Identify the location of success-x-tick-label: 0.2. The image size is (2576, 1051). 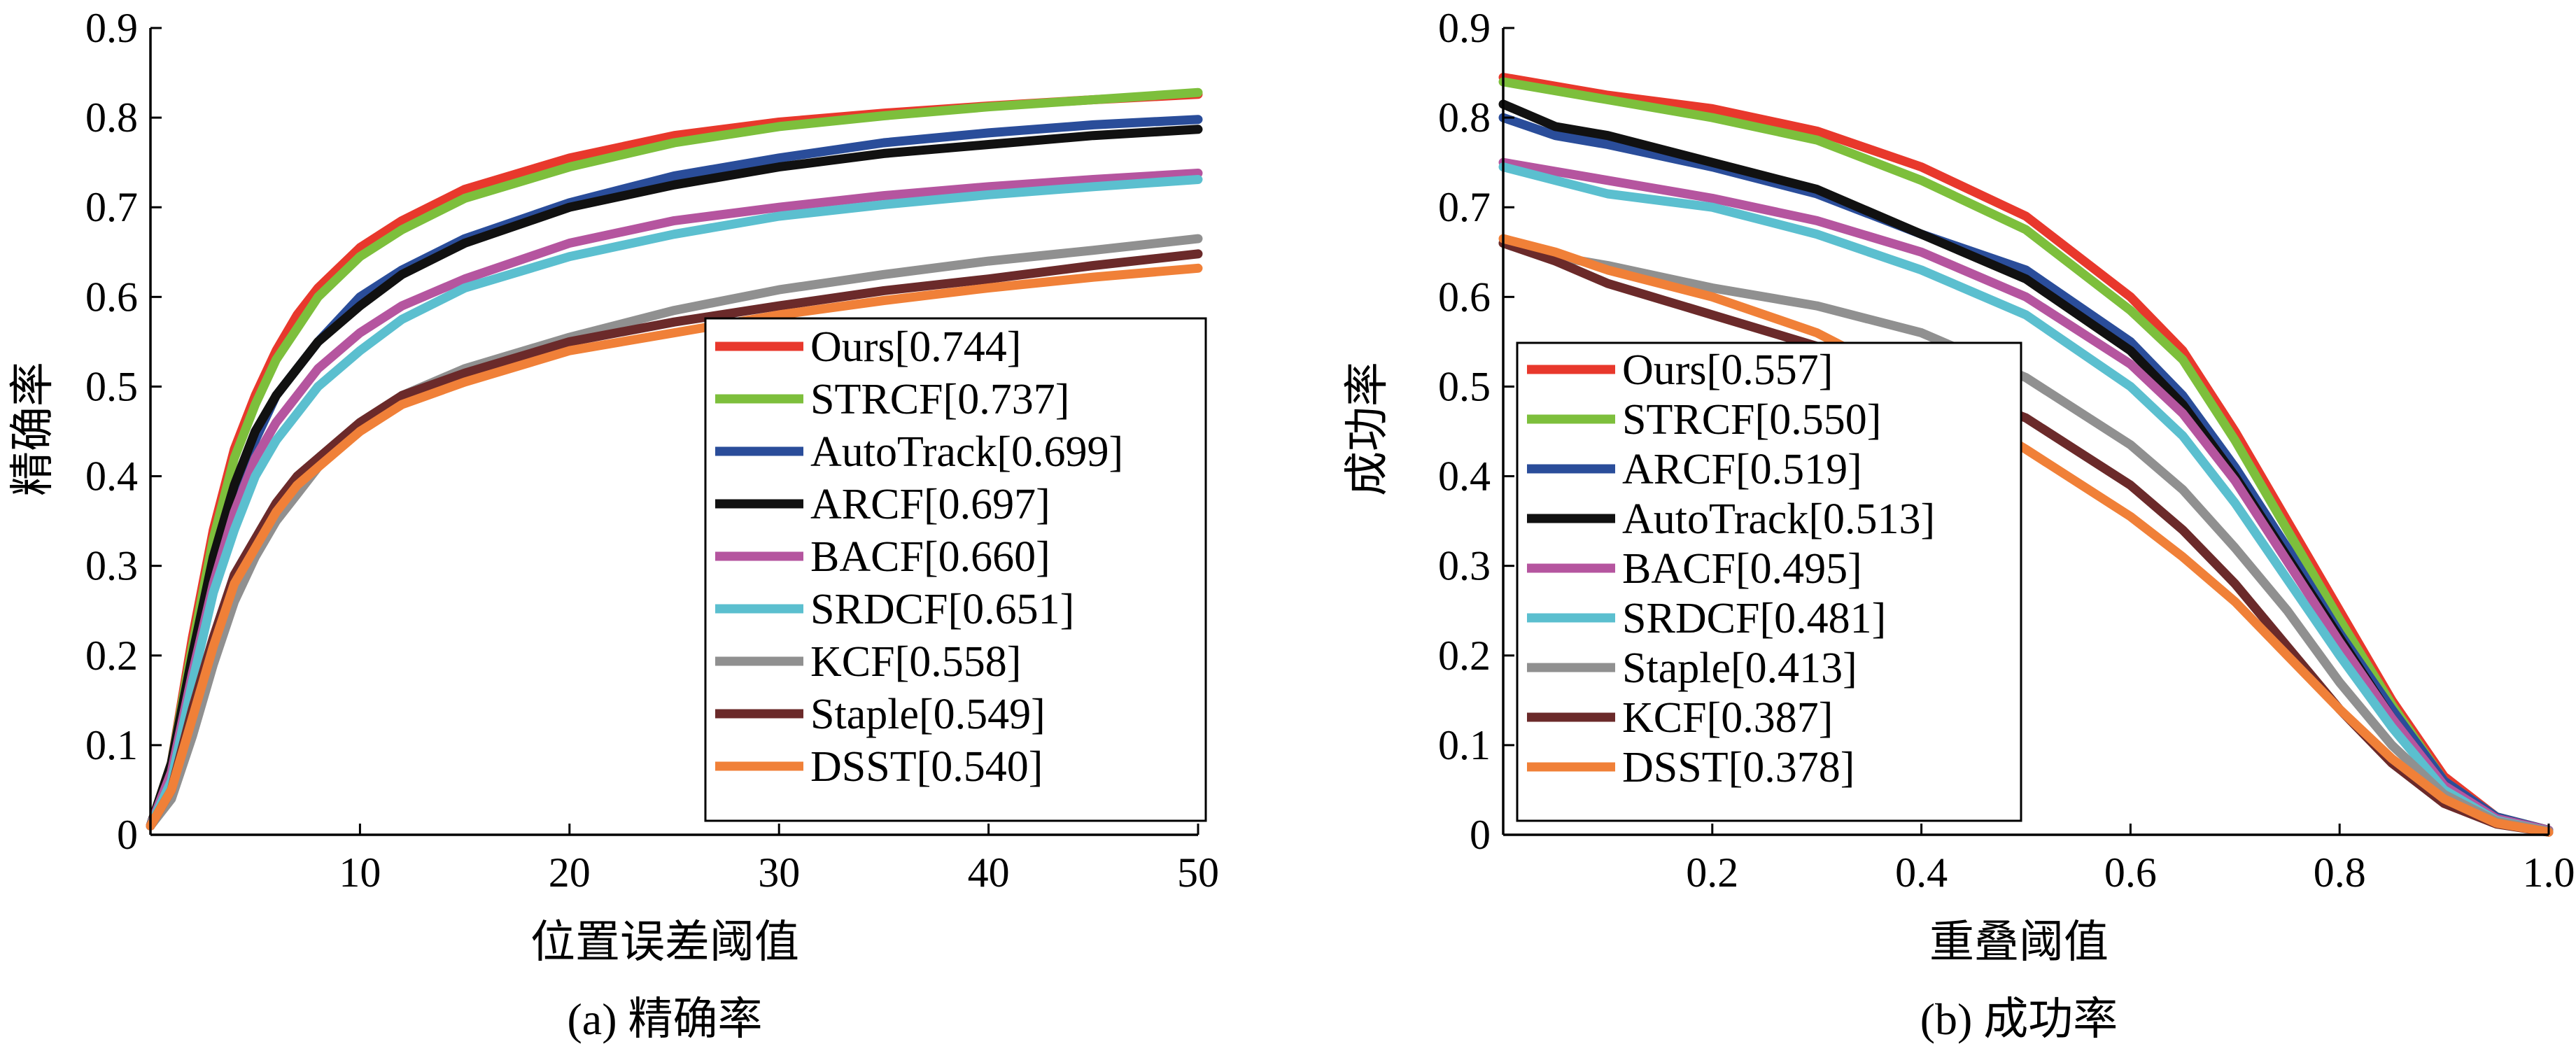
(1712, 872).